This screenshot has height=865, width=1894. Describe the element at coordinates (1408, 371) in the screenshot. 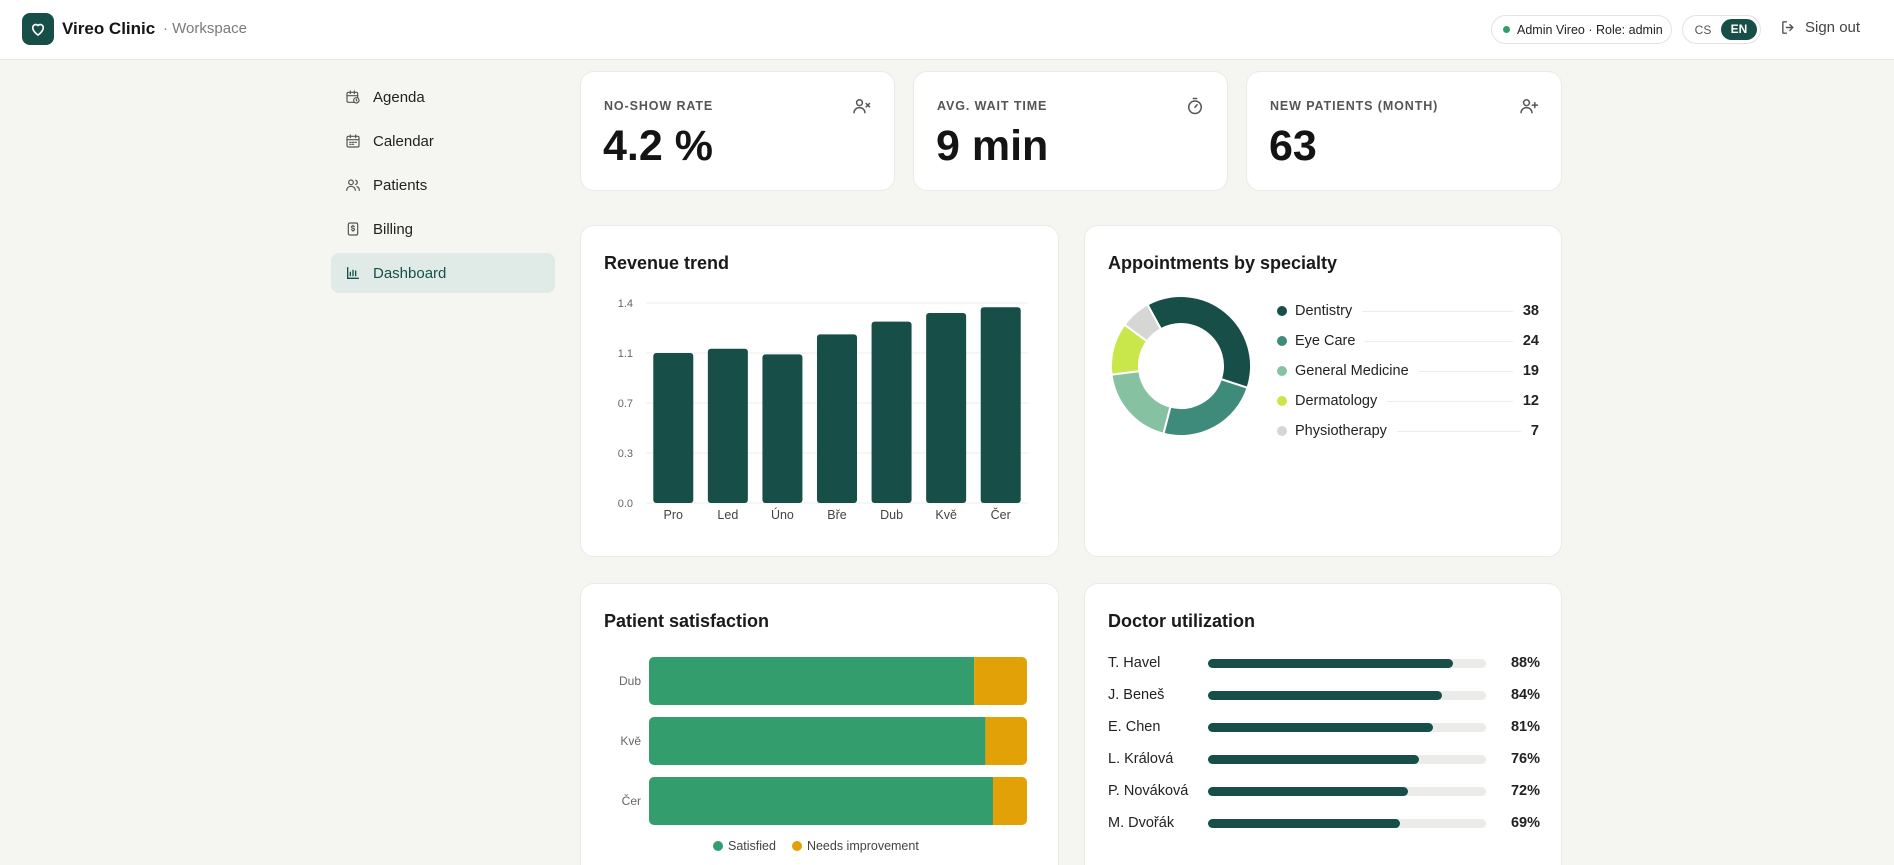

I see `legend-item: General Medicine 19` at that location.